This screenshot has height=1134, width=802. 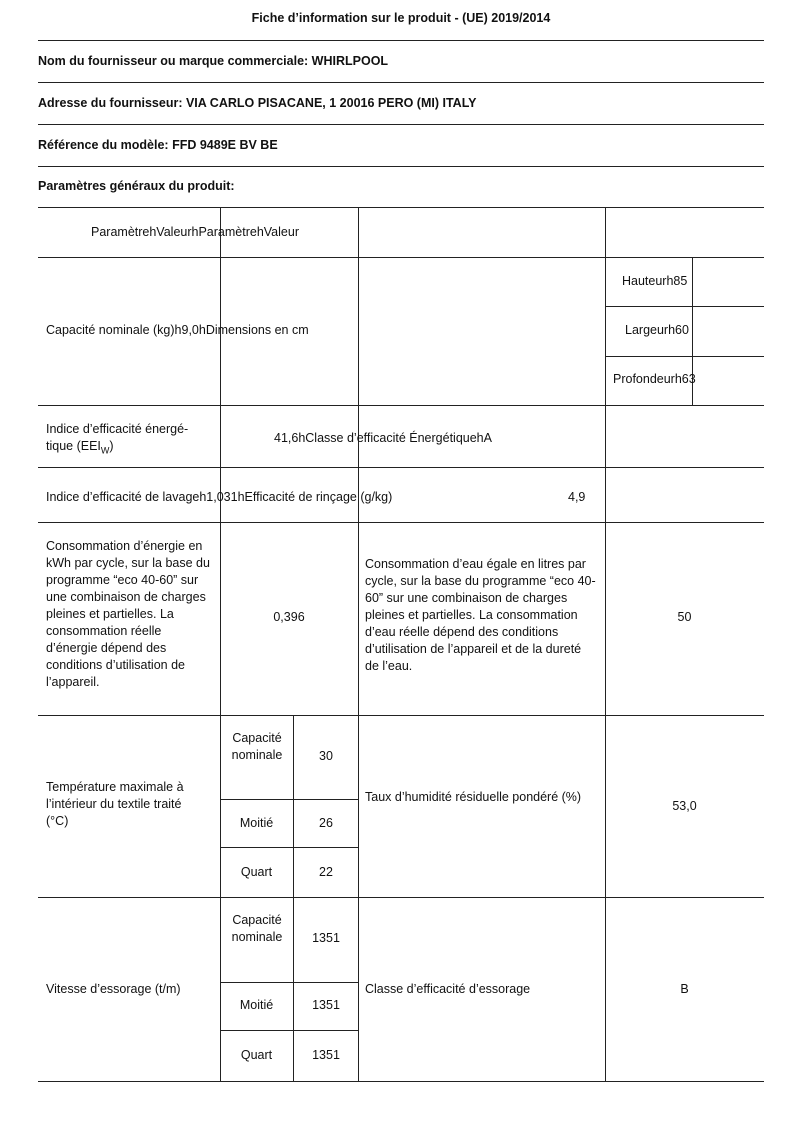 What do you see at coordinates (256, 872) in the screenshot?
I see `temp-quarter-label: Quart` at bounding box center [256, 872].